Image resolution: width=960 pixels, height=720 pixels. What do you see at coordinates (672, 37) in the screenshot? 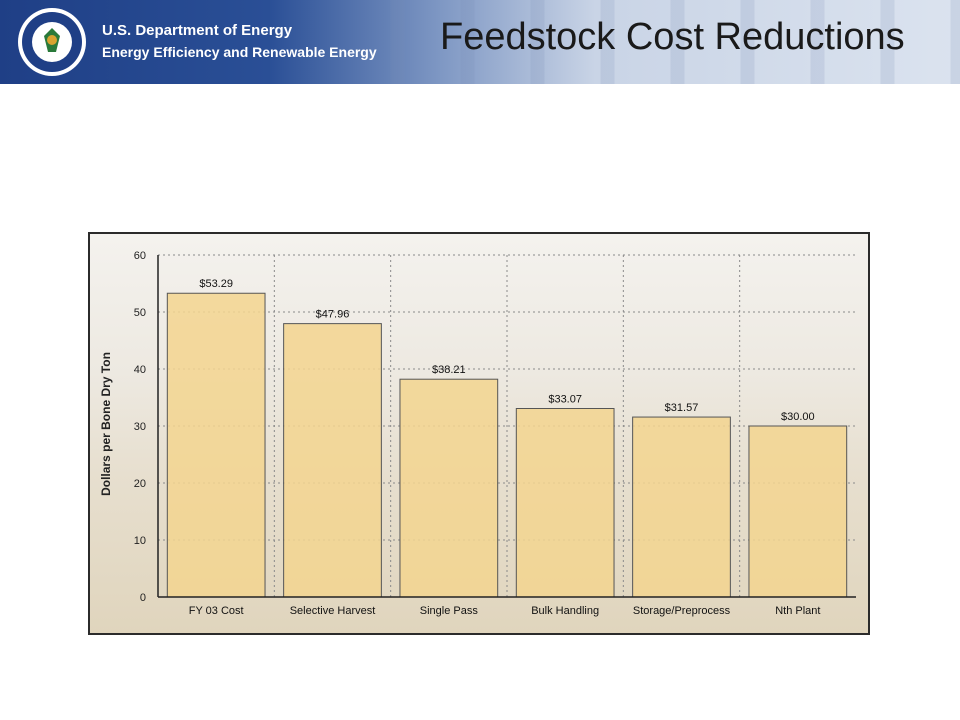
I see `slide-title: Feedstock Cost Reductions` at bounding box center [672, 37].